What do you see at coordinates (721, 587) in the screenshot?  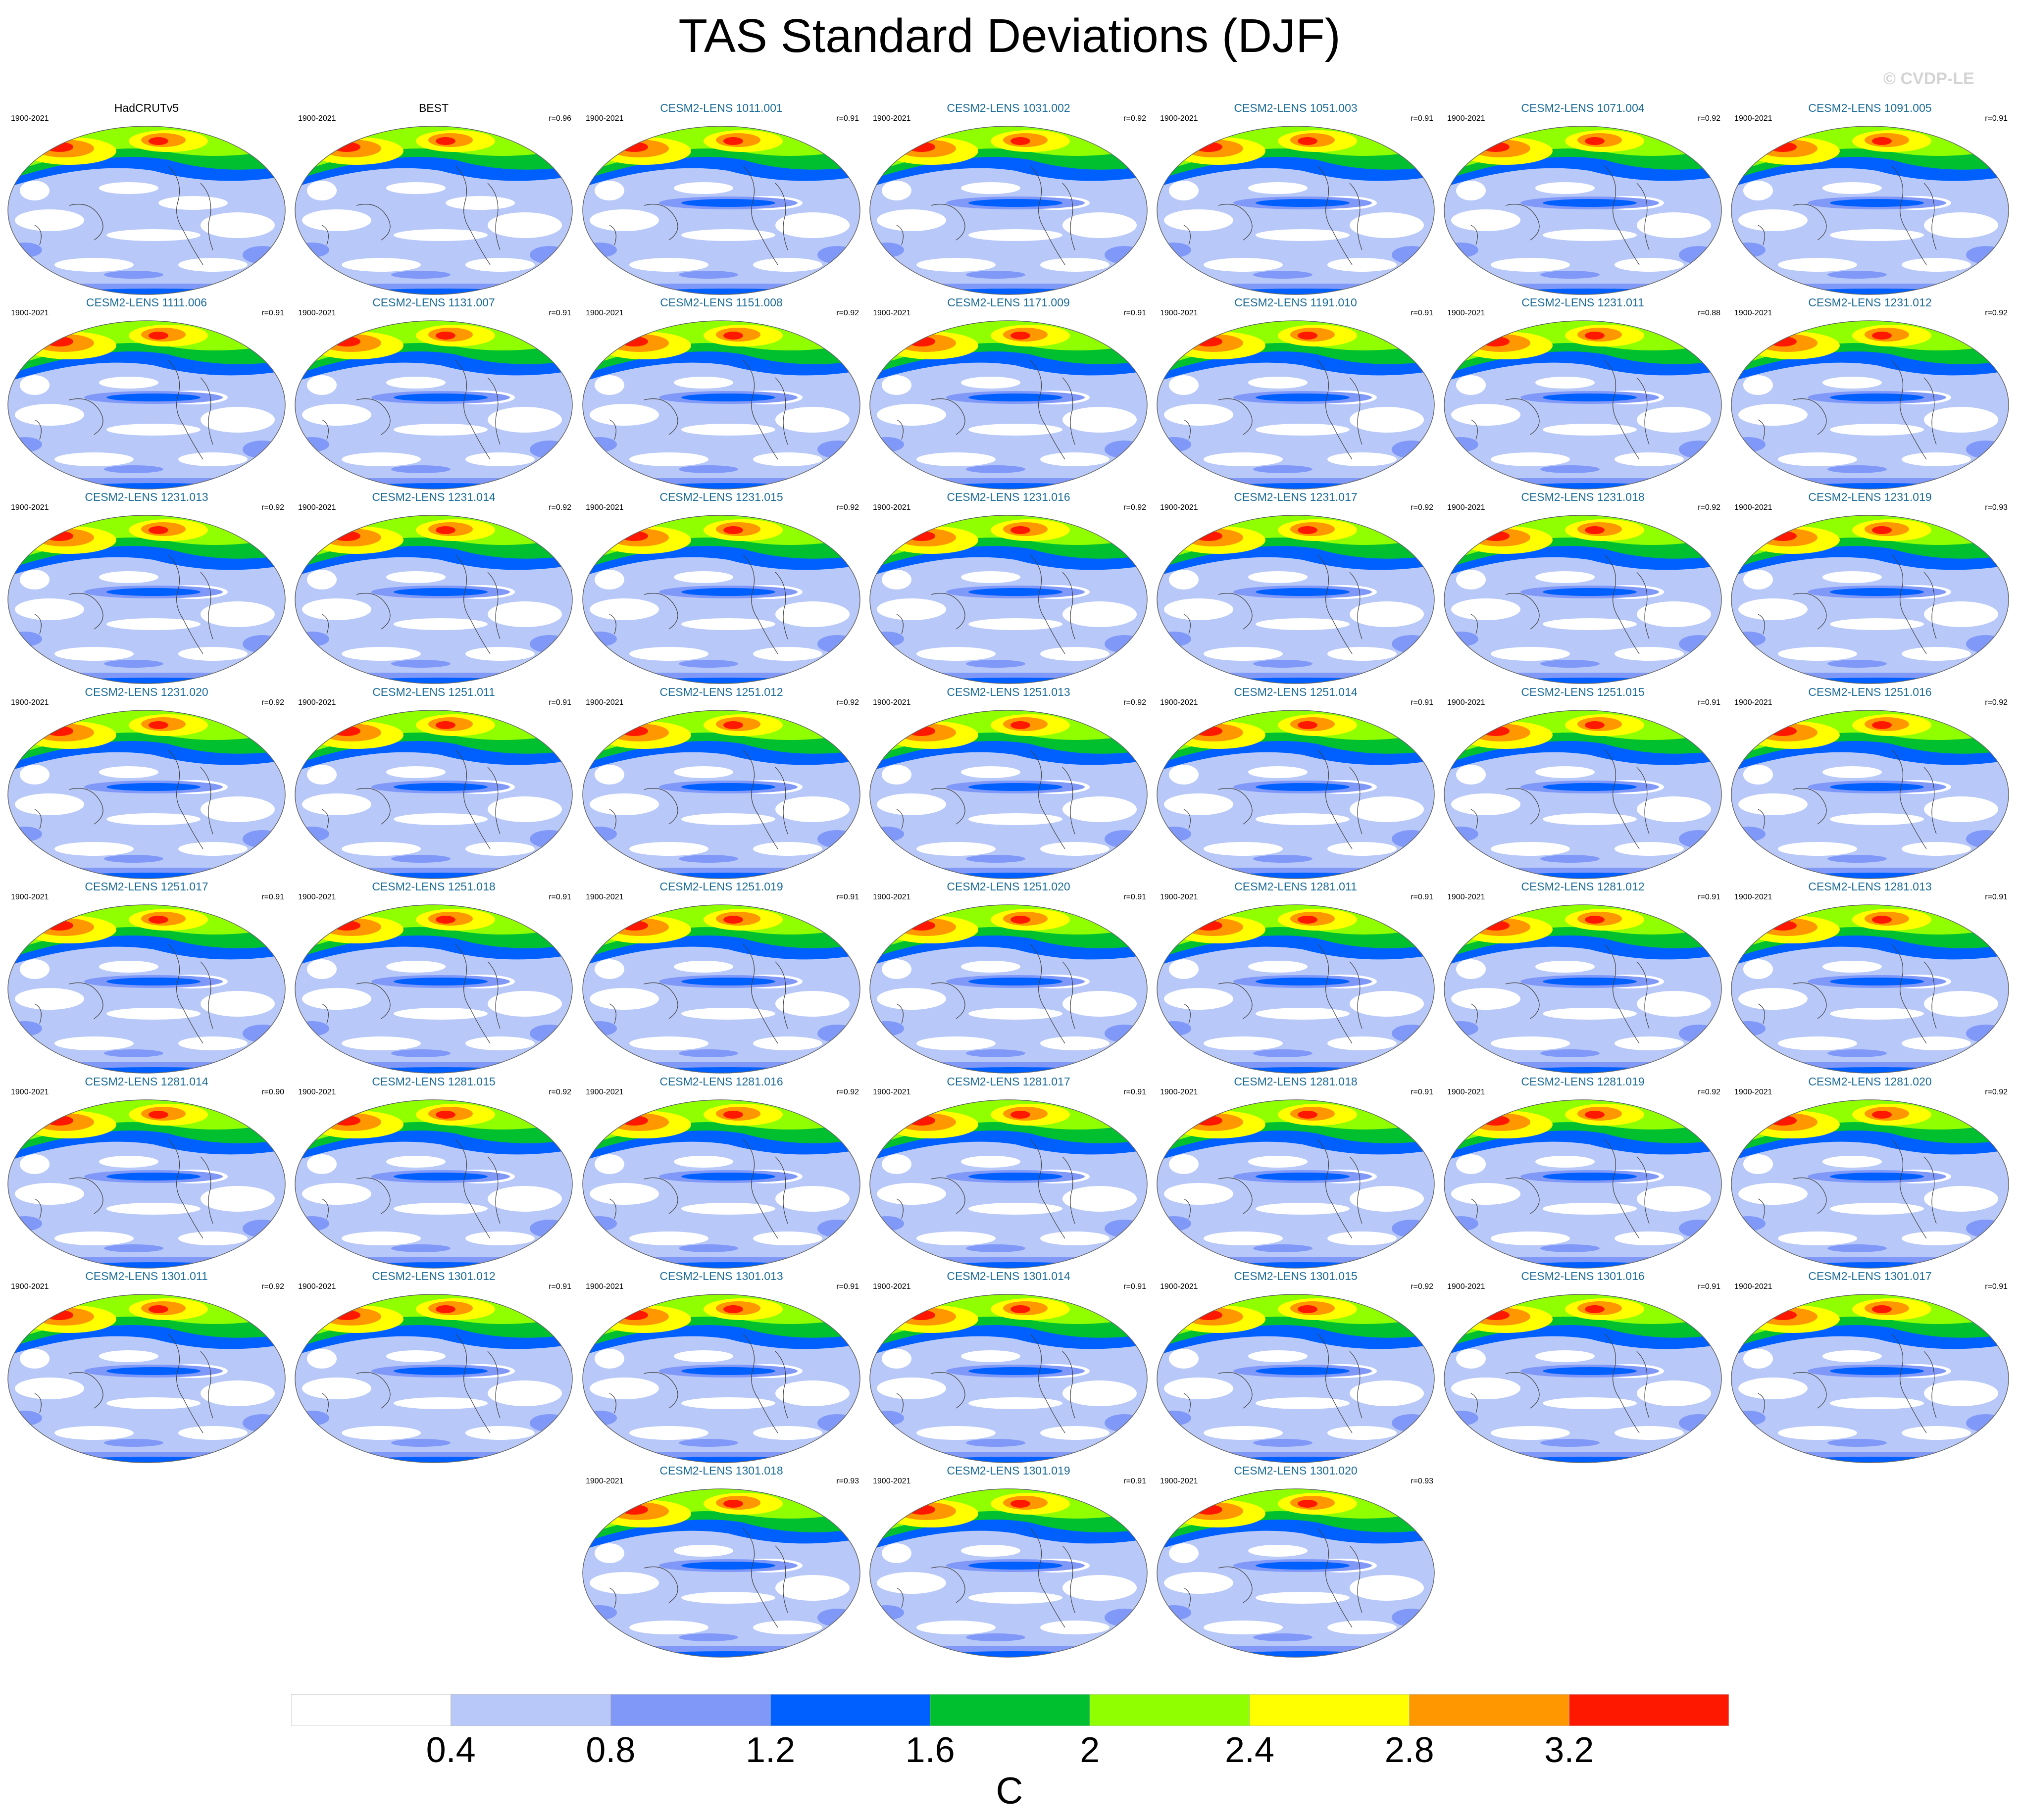 I see `map-panel: CESM2-LENS 1231.015 1900-2021 r=0.92` at bounding box center [721, 587].